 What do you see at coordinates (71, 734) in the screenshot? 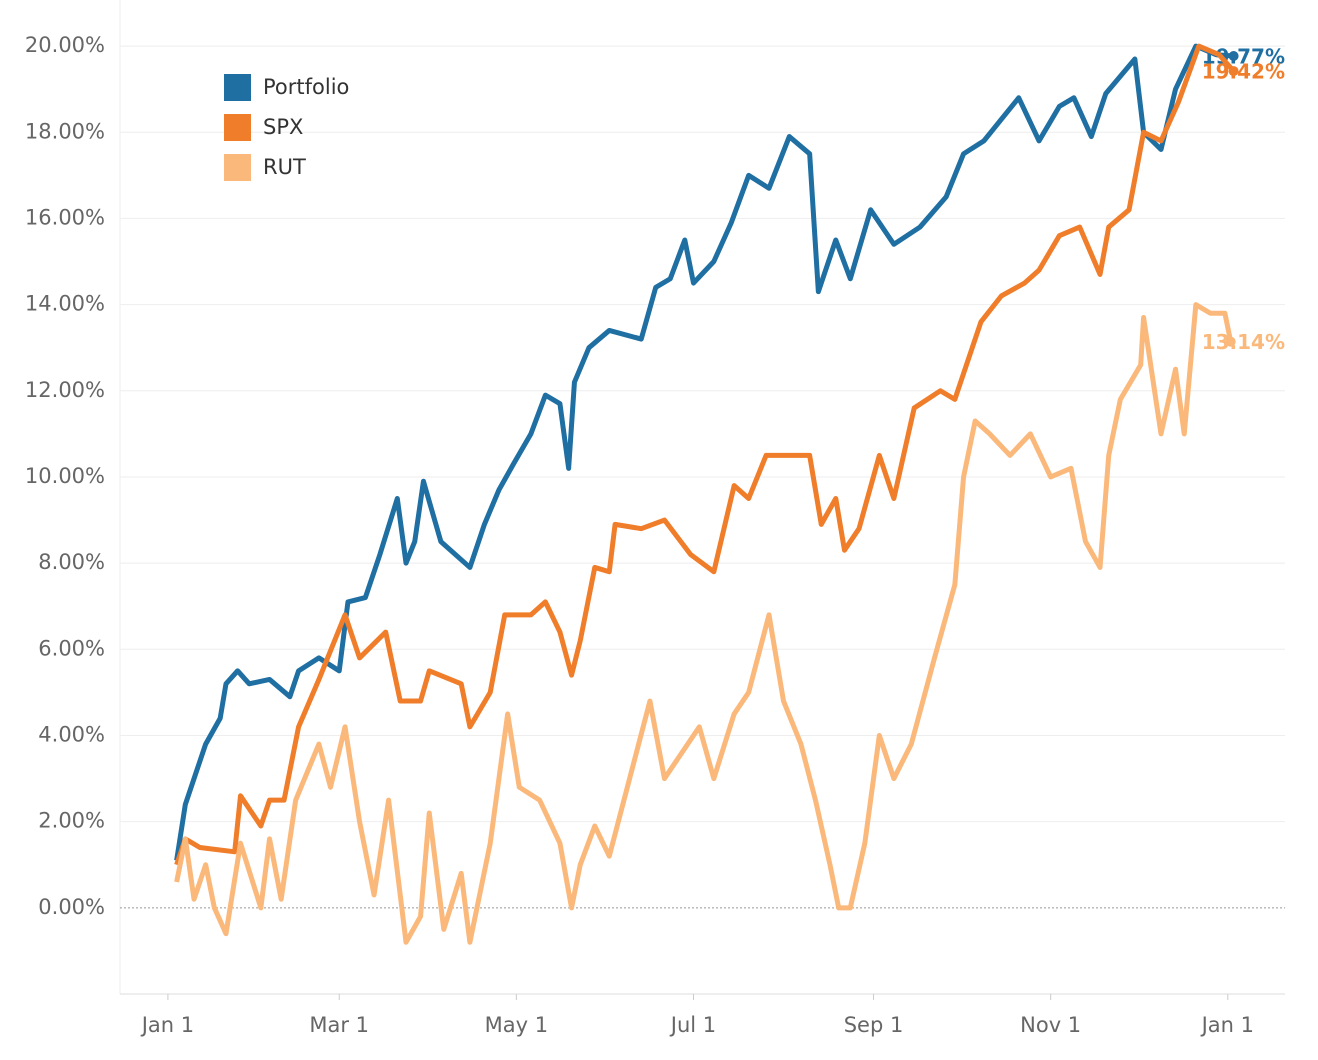
I see `y-tick-label: 4.00%` at bounding box center [71, 734].